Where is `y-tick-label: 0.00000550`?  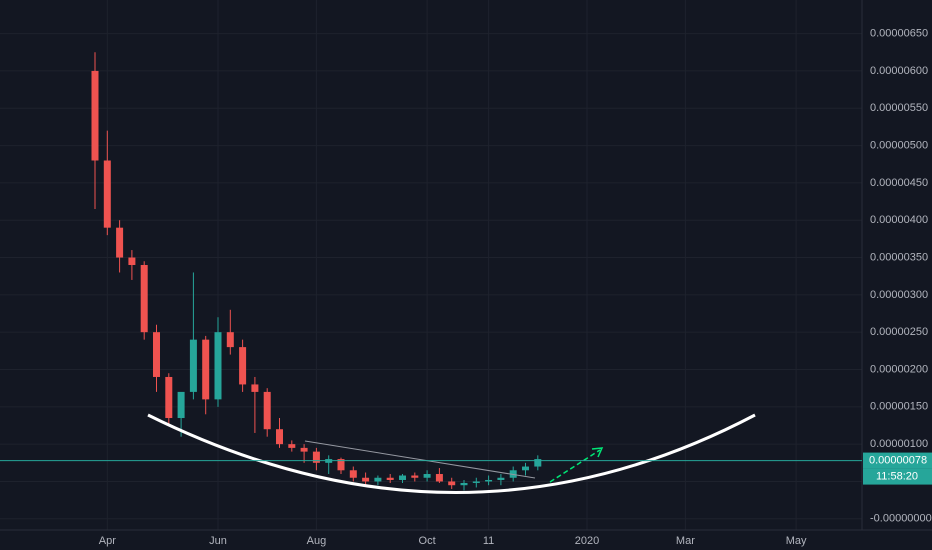
y-tick-label: 0.00000550 is located at coordinates (899, 108).